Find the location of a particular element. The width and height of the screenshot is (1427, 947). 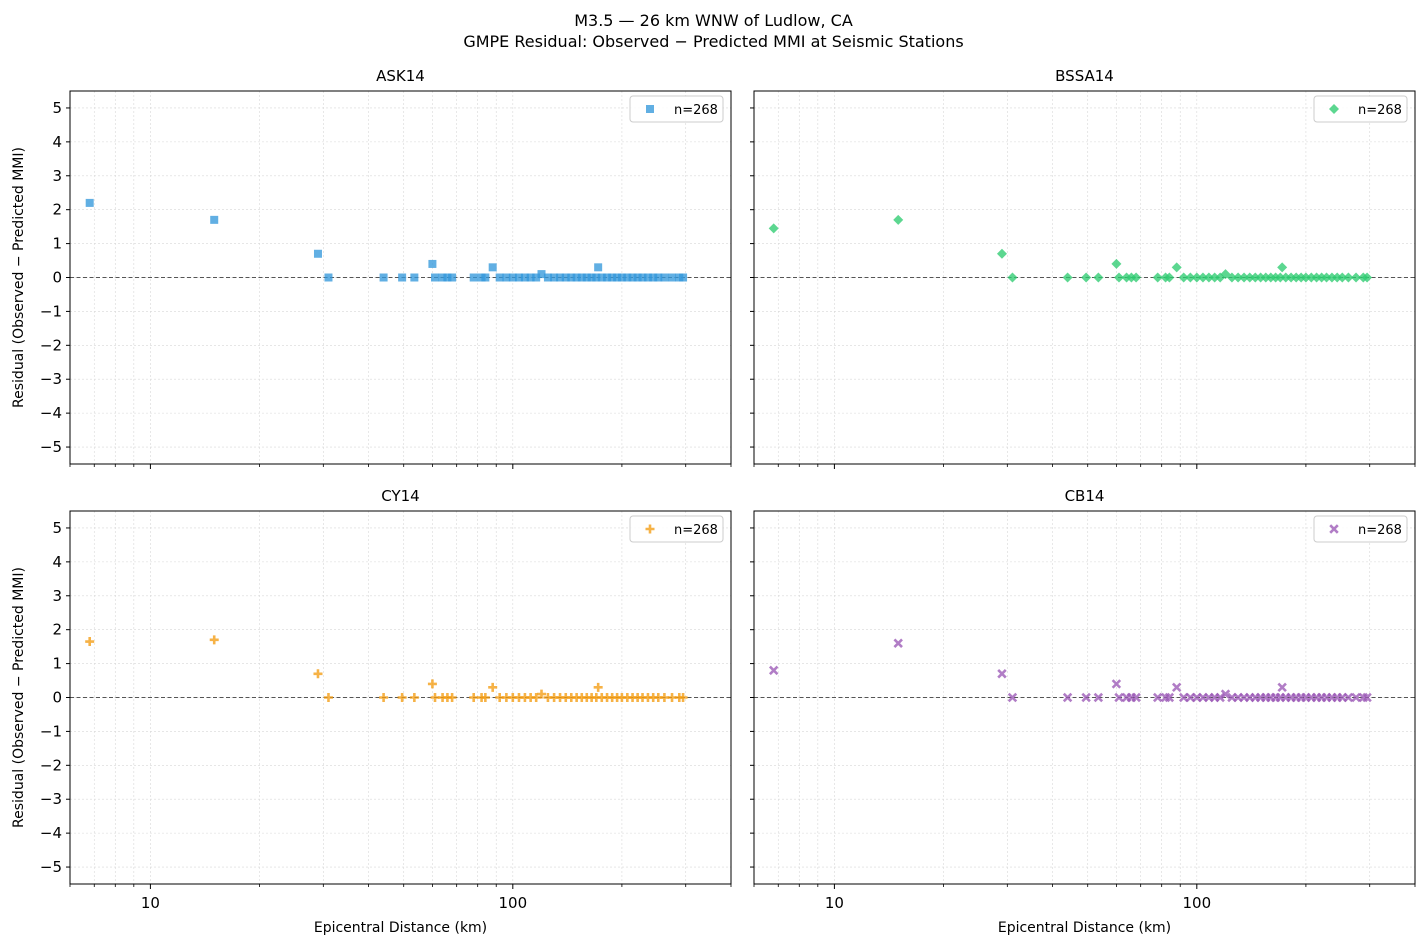

x-tick-label: 100 is located at coordinates (512, 903).